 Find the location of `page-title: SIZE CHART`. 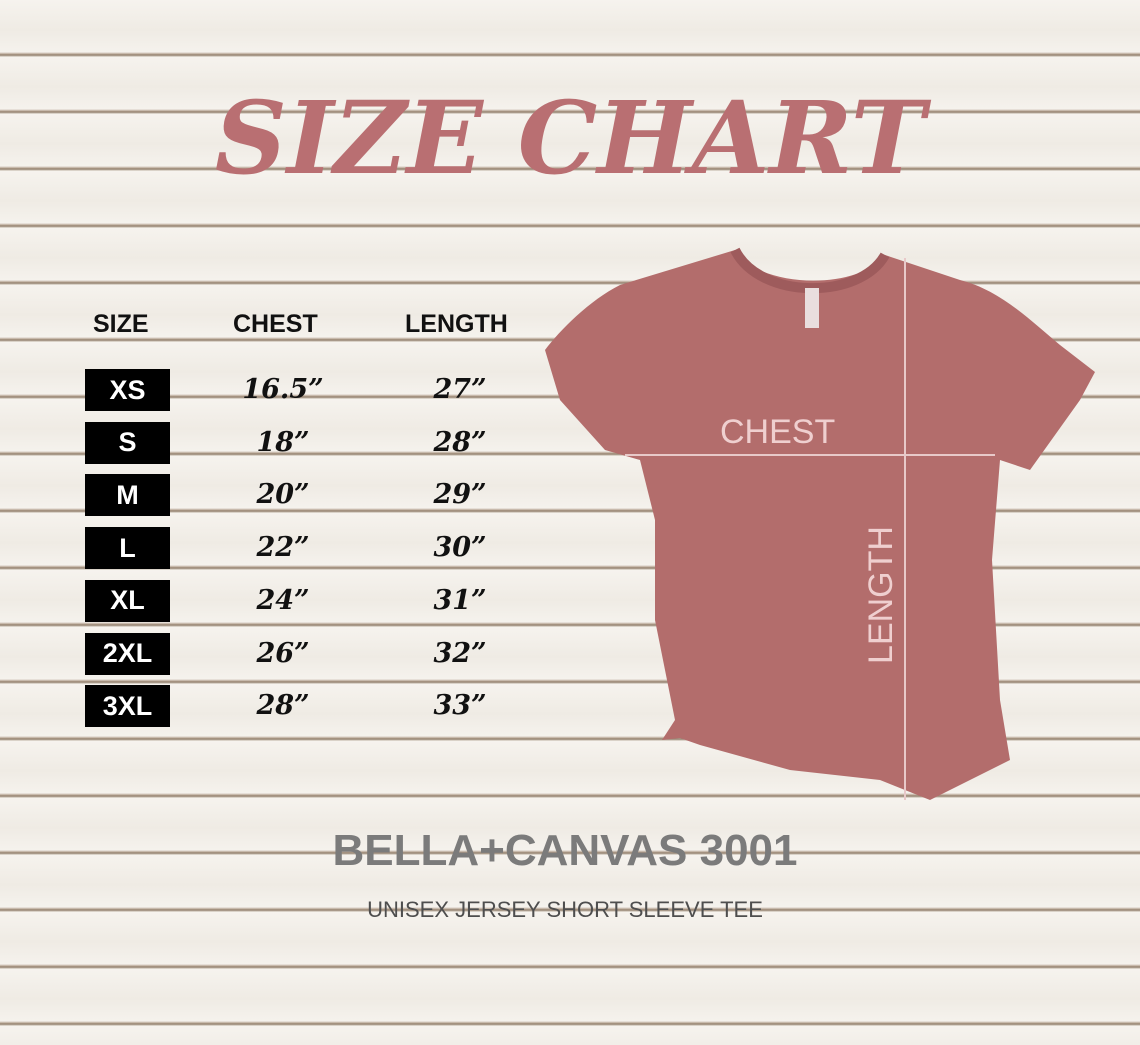

page-title: SIZE CHART is located at coordinates (570, 138).